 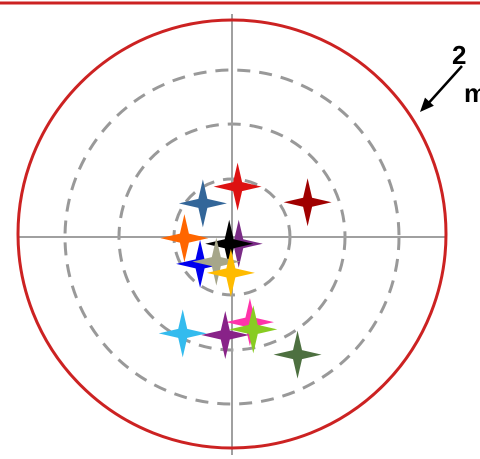 What do you see at coordinates (472, 93) in the screenshot?
I see `distance-label-unit: m` at bounding box center [472, 93].